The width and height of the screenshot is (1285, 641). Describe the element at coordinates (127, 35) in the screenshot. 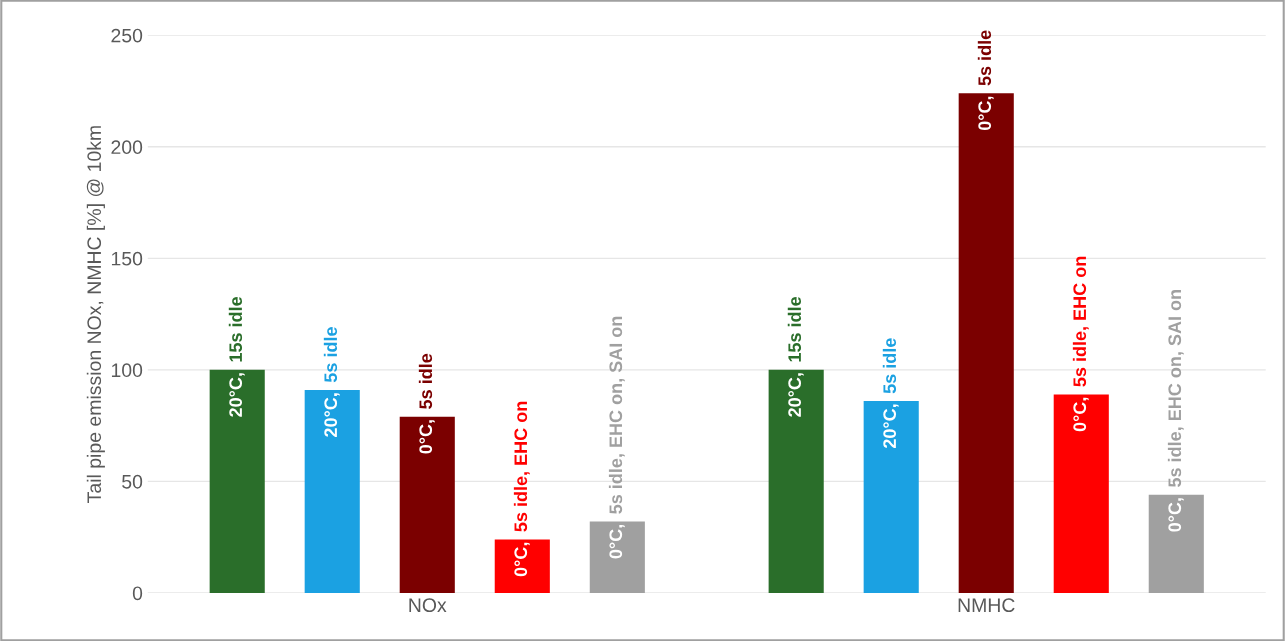

I see `y-tick-label: 250` at that location.